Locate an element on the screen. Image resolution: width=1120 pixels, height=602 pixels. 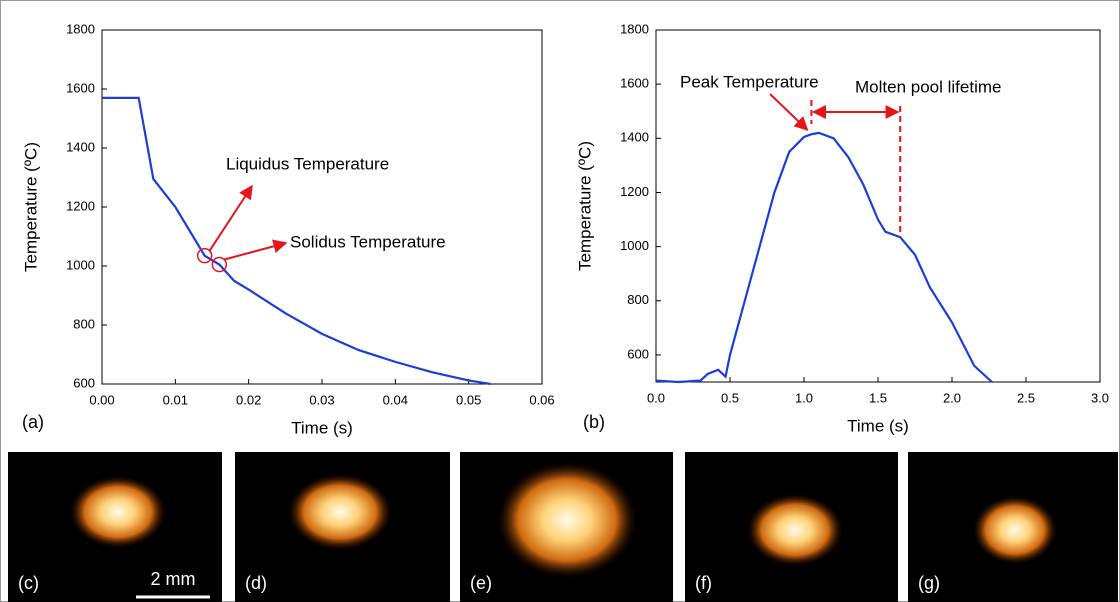
x-tick-label: 0.5 is located at coordinates (730, 397).